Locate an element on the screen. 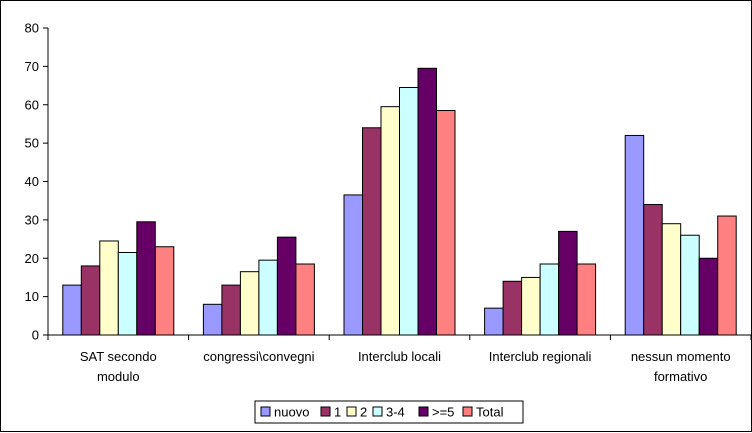 The width and height of the screenshot is (752, 433). y-tick-label: 60 is located at coordinates (32, 104).